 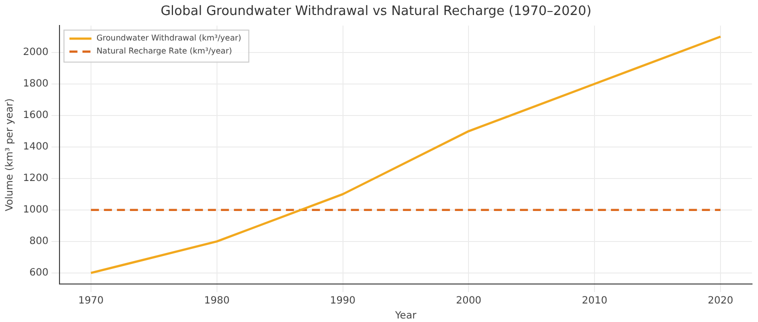 What do you see at coordinates (595, 301) in the screenshot?
I see `x-tick-label: 2010` at bounding box center [595, 301].